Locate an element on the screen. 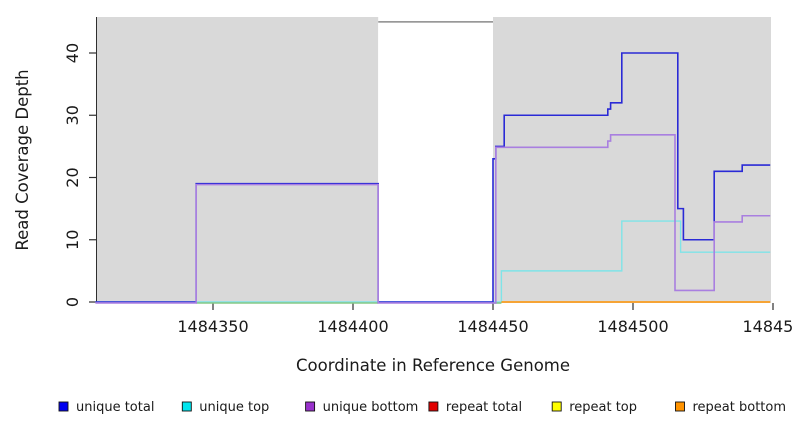 This screenshot has height=432, width=792. x-tick-label-0: 1484350 is located at coordinates (212, 326).